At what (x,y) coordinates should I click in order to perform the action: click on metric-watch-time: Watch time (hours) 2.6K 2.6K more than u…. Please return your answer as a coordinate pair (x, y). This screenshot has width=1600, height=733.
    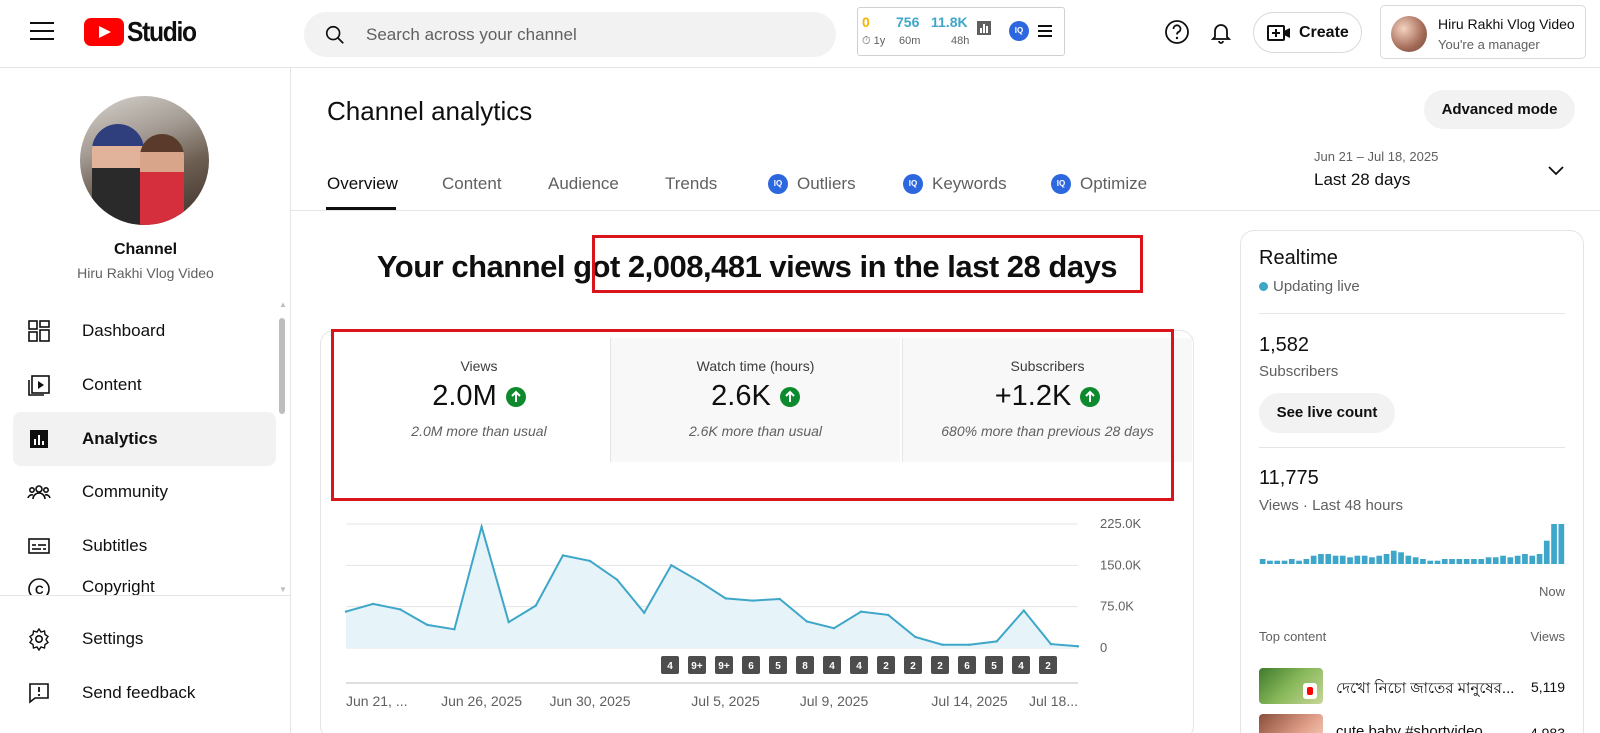
    Looking at the image, I should click on (755, 400).